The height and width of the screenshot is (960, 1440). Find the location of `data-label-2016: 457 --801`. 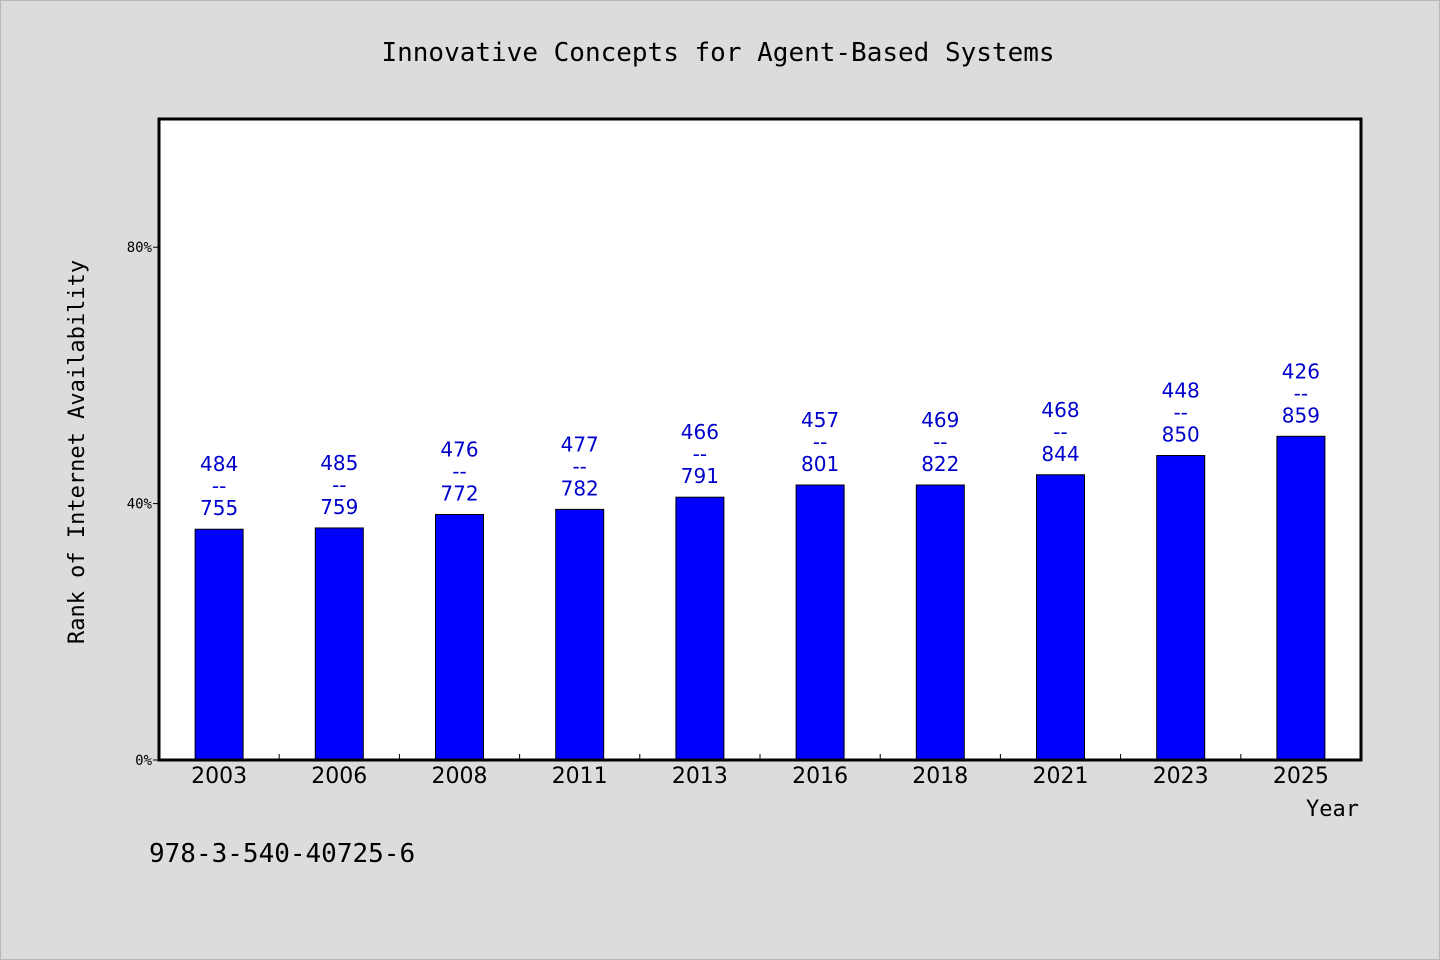

data-label-2016: 457 --801 is located at coordinates (820, 442).